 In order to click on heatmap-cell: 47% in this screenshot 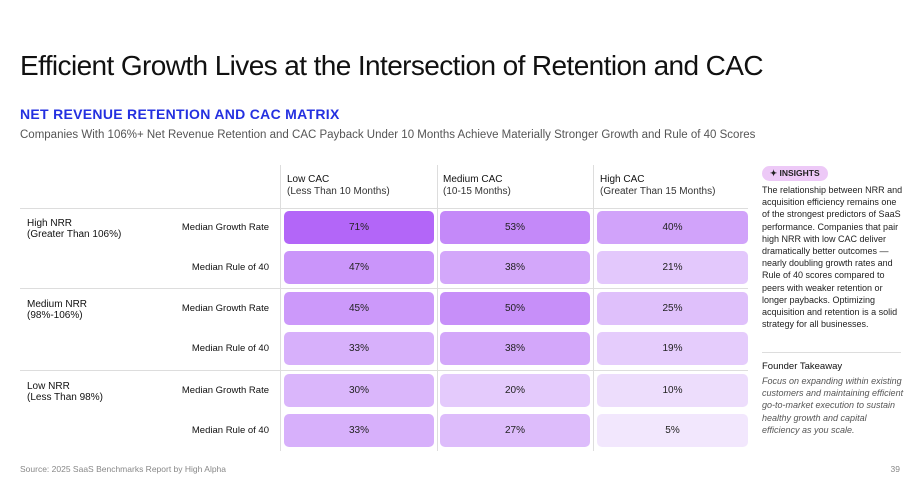, I will do `click(359, 267)`.